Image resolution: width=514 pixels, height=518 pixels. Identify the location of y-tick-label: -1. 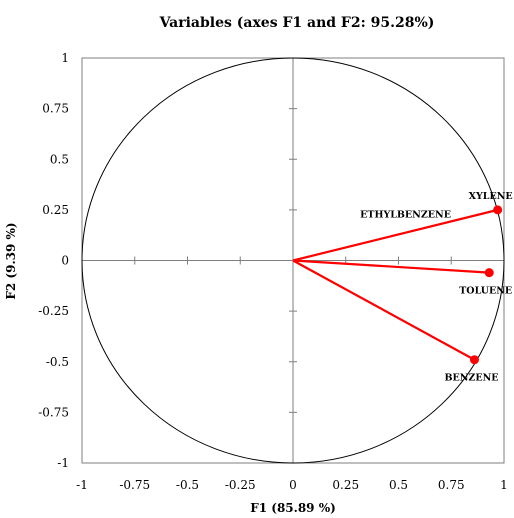
(63, 463).